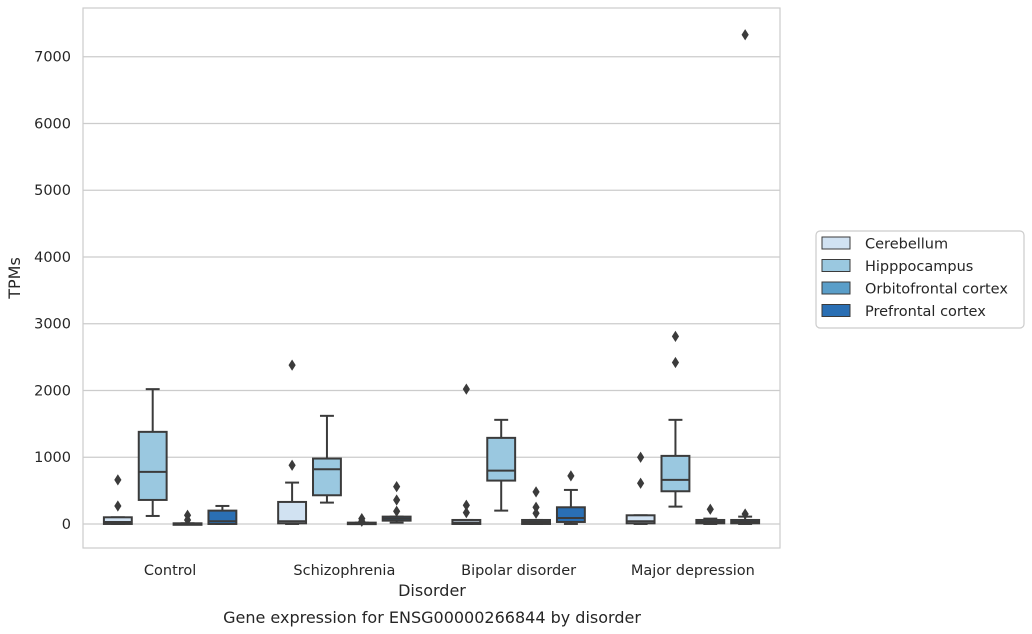  I want to click on legend-frame, so click(920, 279).